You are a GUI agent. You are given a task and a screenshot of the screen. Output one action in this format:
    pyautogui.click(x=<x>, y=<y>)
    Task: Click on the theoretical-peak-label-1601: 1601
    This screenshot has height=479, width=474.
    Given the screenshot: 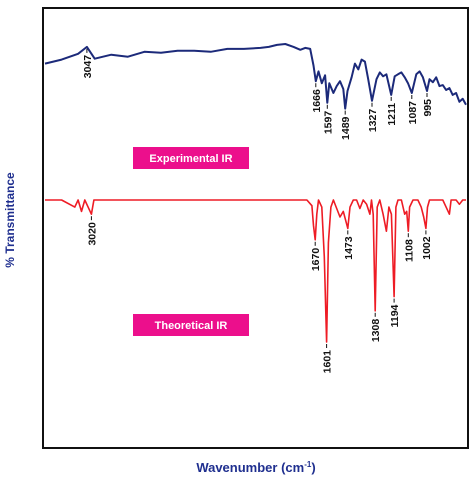 What is the action you would take?
    pyautogui.click(x=328, y=362)
    